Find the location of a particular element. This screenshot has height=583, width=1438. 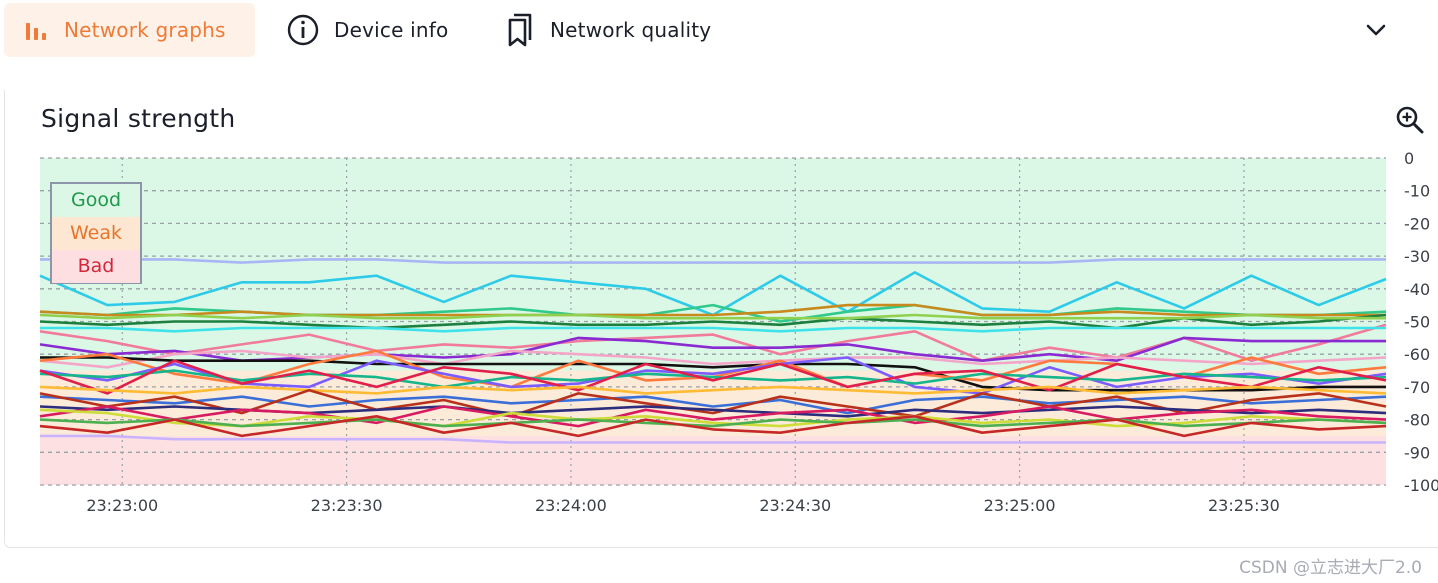

x-tick-label: 23:25:30 is located at coordinates (1244, 505).